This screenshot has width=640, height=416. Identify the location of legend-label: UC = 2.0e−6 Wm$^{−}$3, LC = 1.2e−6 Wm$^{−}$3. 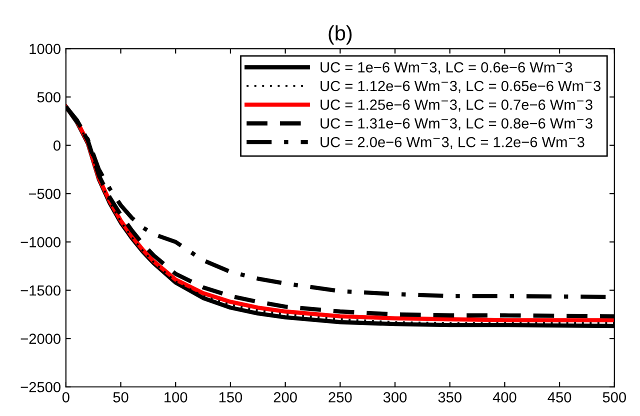
(452, 142).